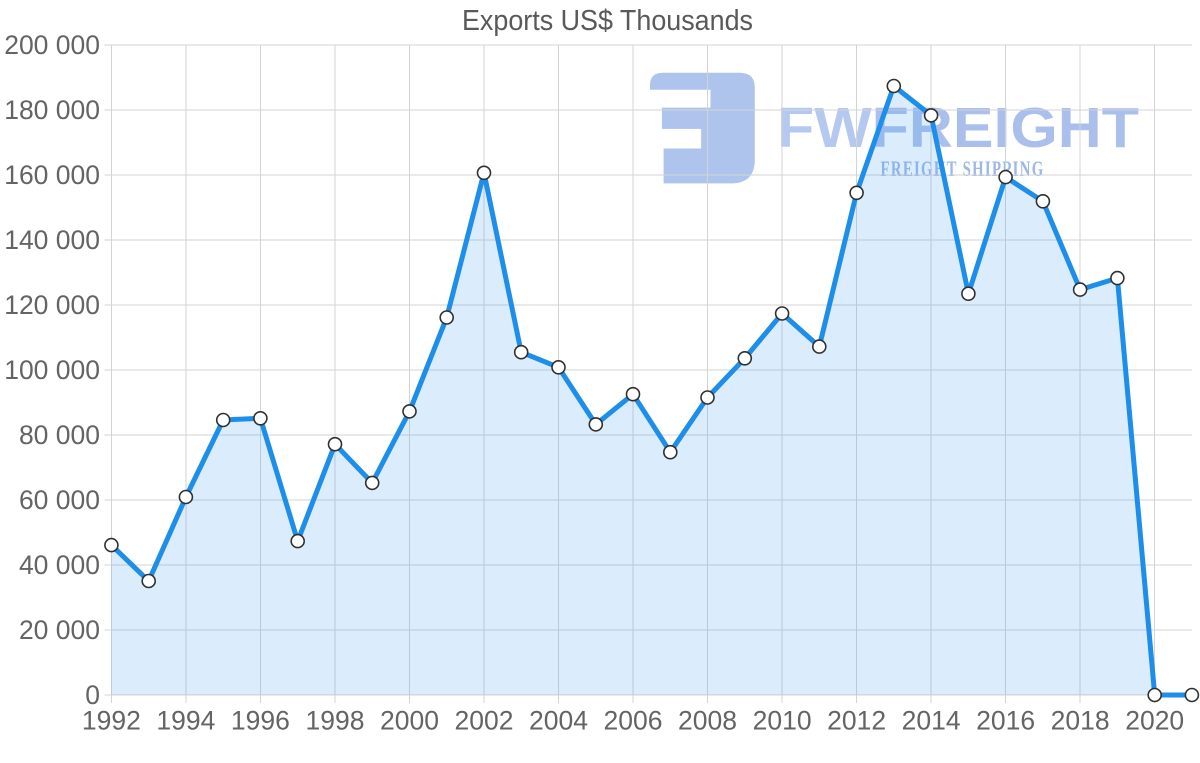  What do you see at coordinates (52, 110) in the screenshot?
I see `svg-text: 180 000` at bounding box center [52, 110].